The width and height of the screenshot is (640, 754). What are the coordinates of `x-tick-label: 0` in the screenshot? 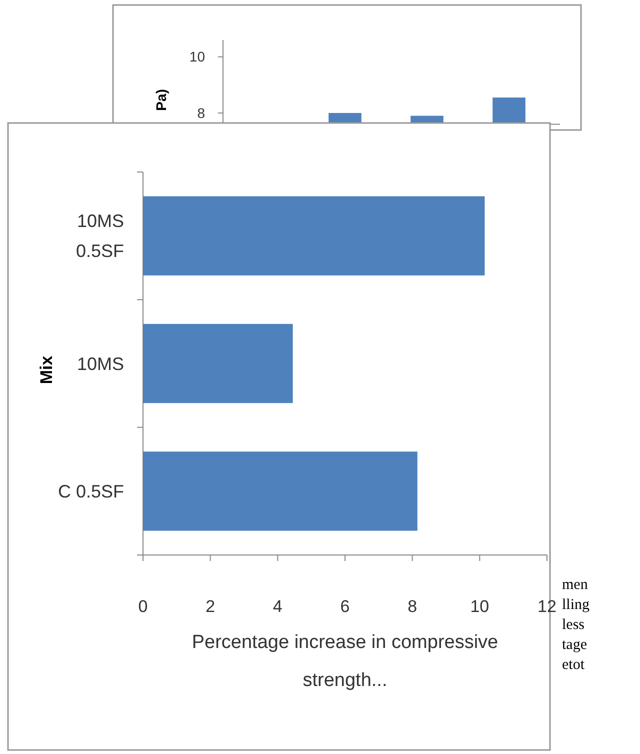 It's located at (143, 606).